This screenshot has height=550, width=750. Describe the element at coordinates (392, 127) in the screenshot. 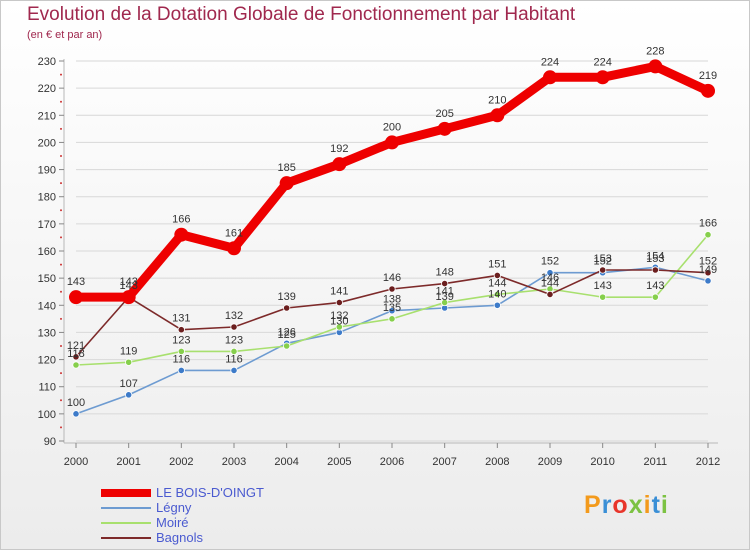

I see `data-label-0: 200` at that location.